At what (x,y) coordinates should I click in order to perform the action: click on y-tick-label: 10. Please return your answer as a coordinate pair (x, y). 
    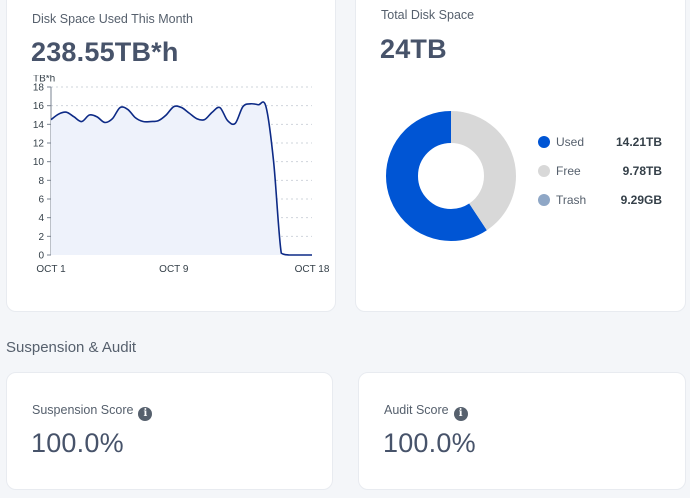
    Looking at the image, I should click on (39, 162).